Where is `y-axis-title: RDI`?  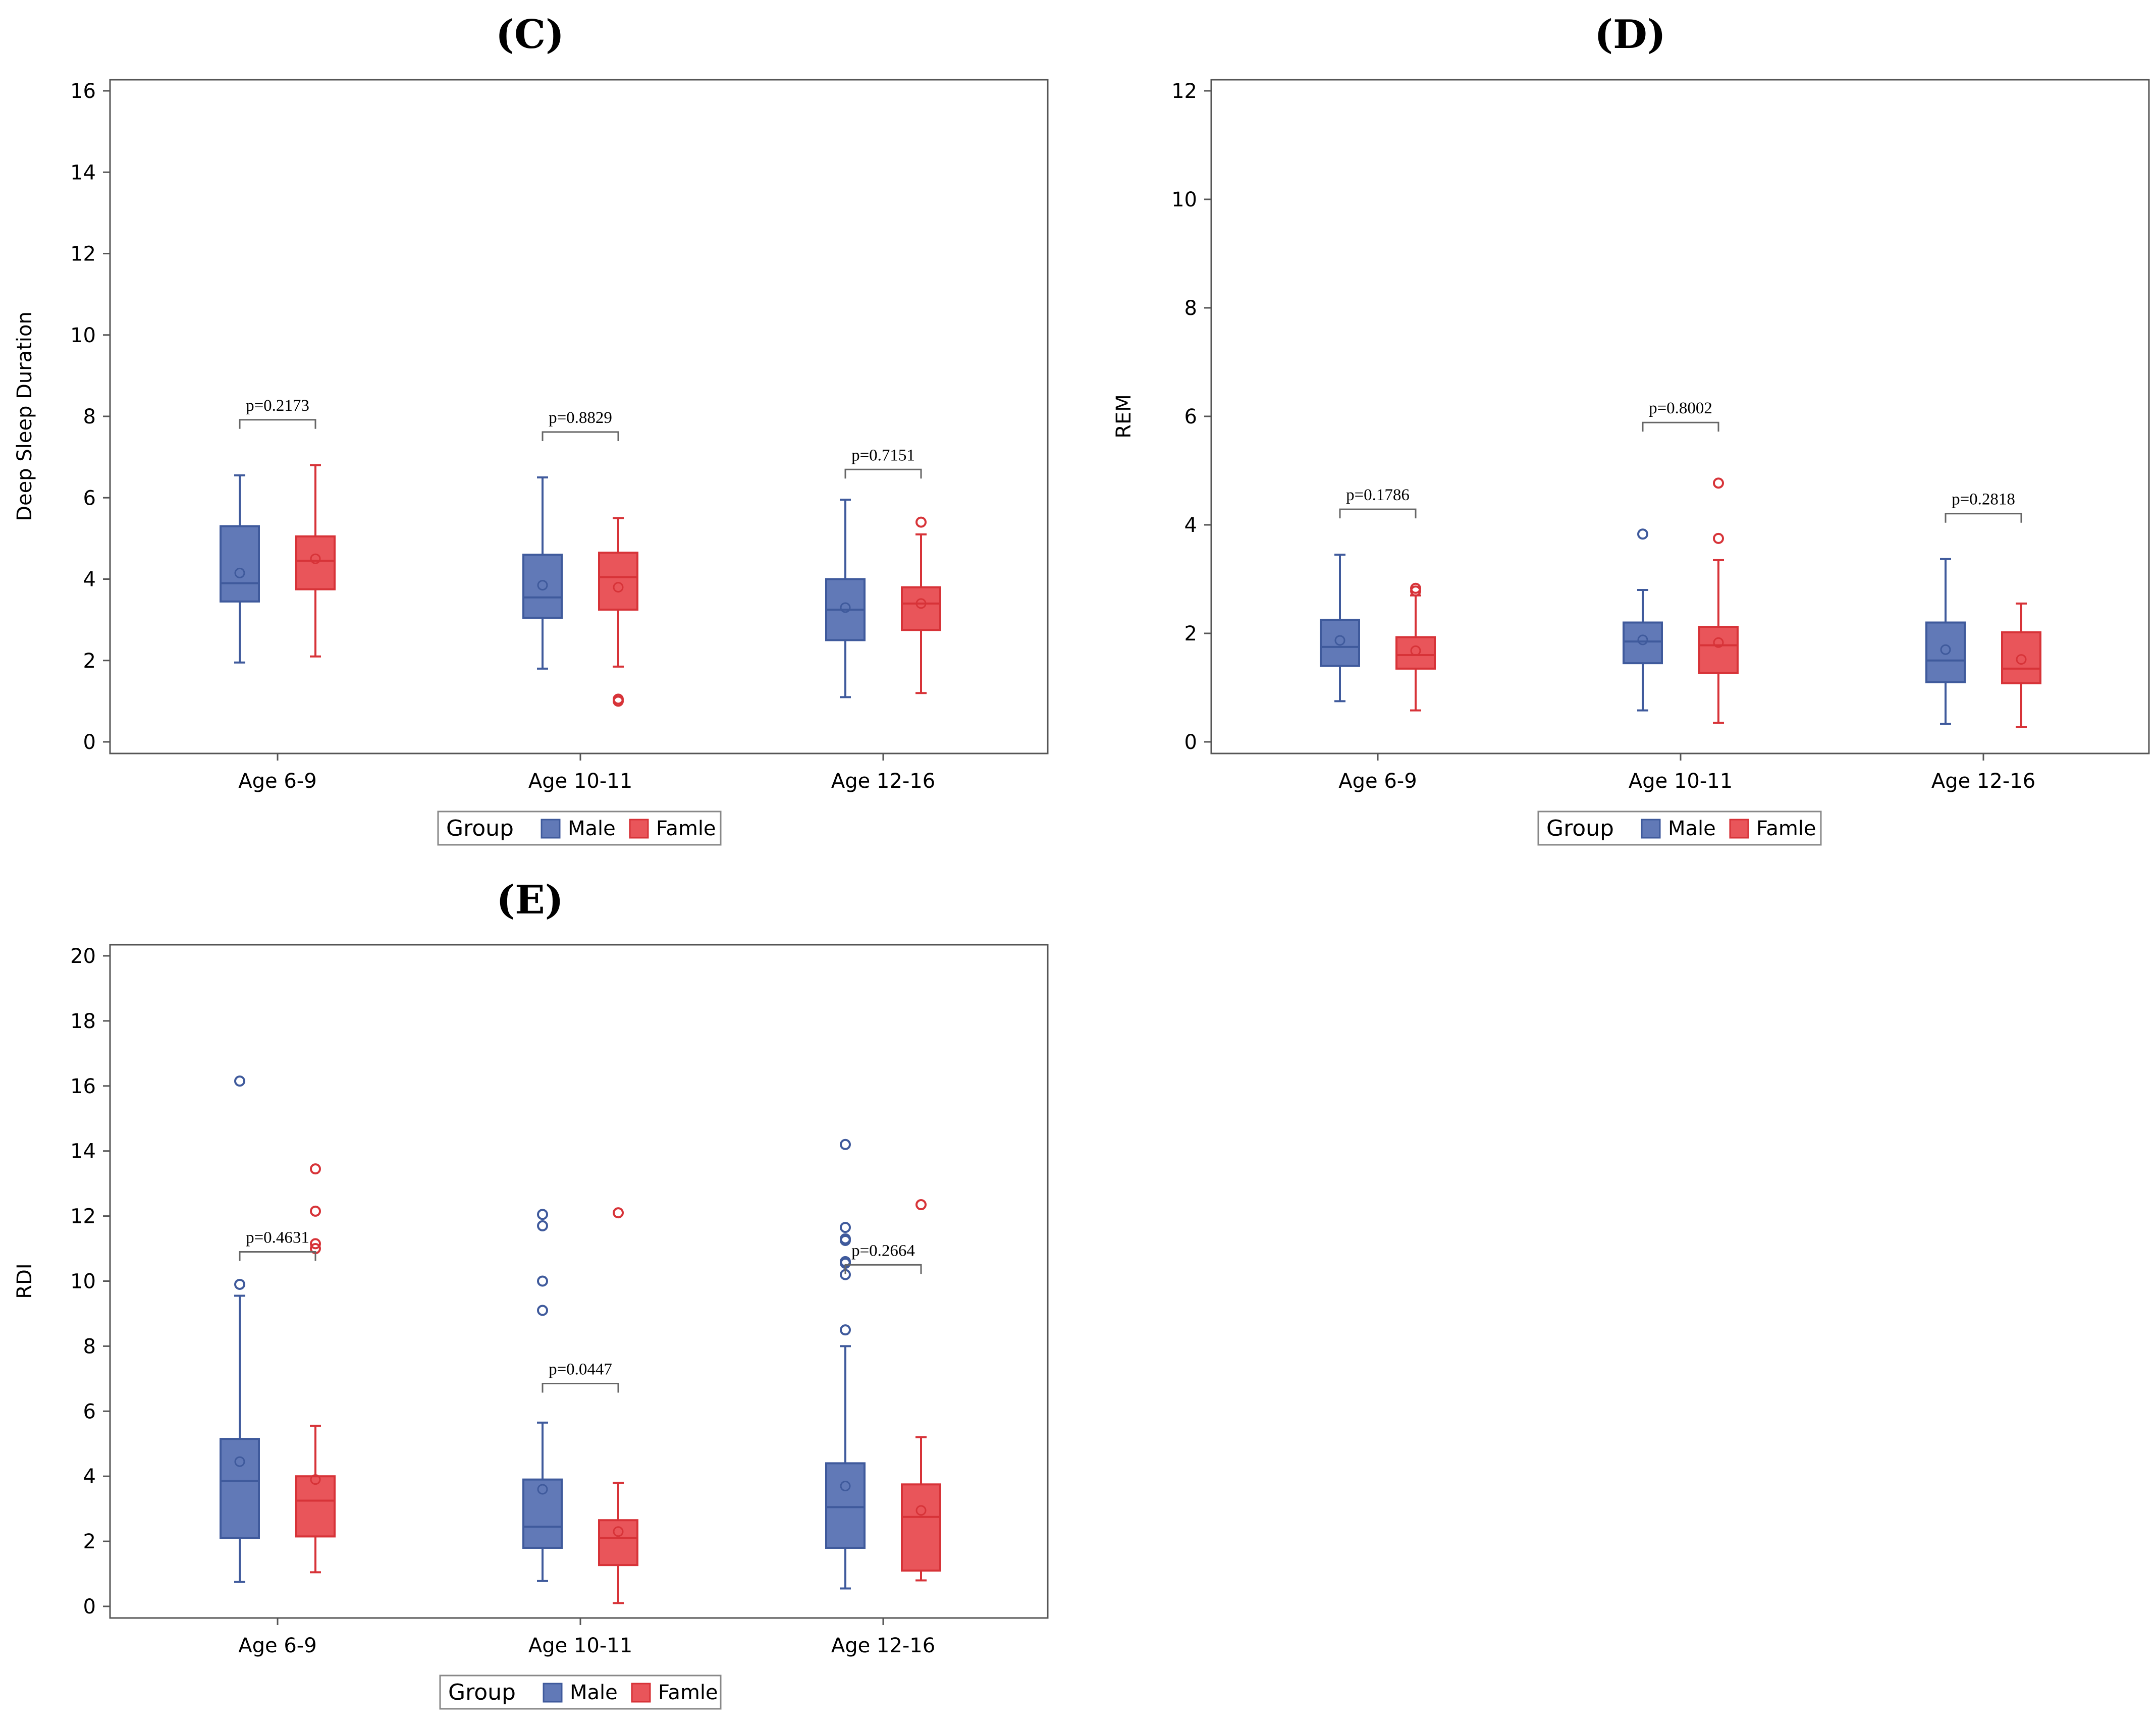
y-axis-title: RDI is located at coordinates (24, 1281).